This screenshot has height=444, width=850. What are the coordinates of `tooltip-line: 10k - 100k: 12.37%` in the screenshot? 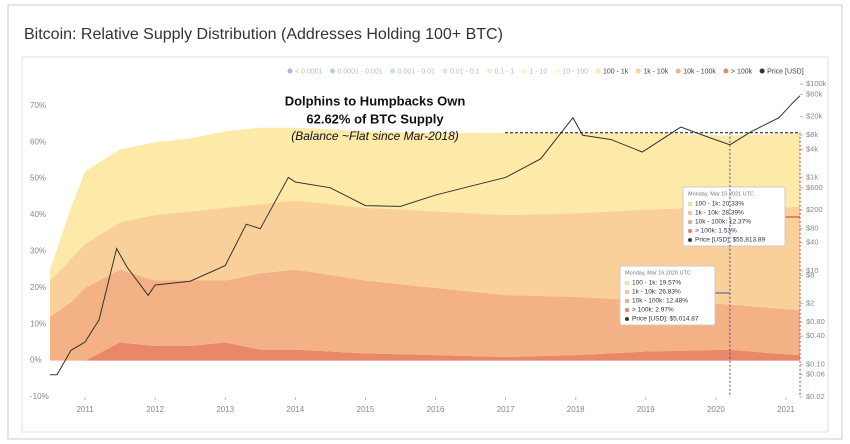 It's located at (723, 222).